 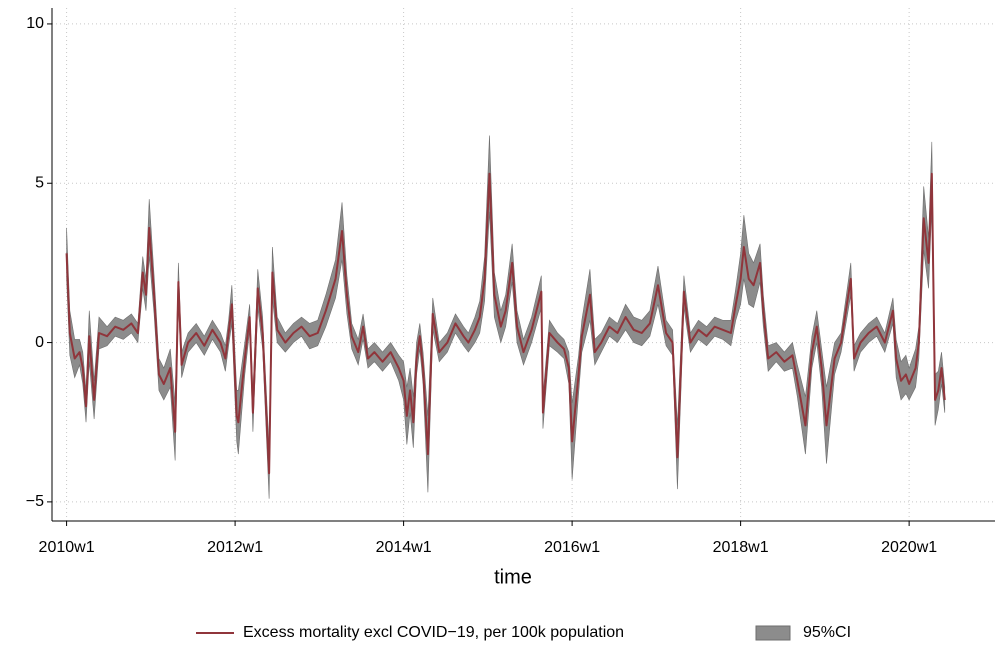 I want to click on y-tick-label: −5, so click(x=35, y=501).